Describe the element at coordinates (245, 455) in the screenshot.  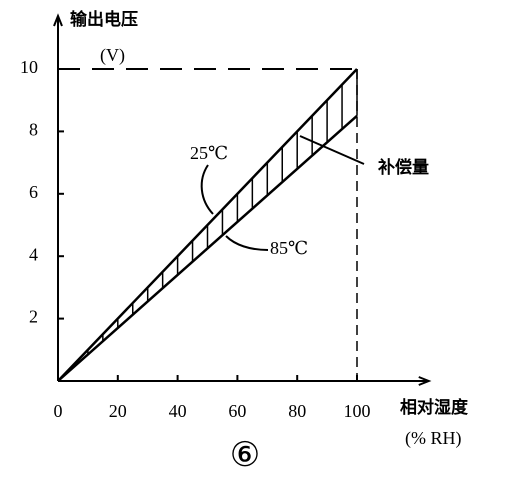
I see `caption: ⑥` at that location.